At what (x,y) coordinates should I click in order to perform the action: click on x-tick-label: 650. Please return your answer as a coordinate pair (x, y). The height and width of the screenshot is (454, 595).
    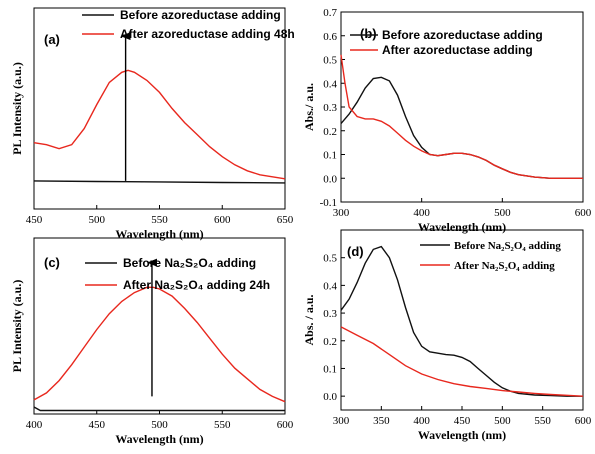
    Looking at the image, I should click on (285, 220).